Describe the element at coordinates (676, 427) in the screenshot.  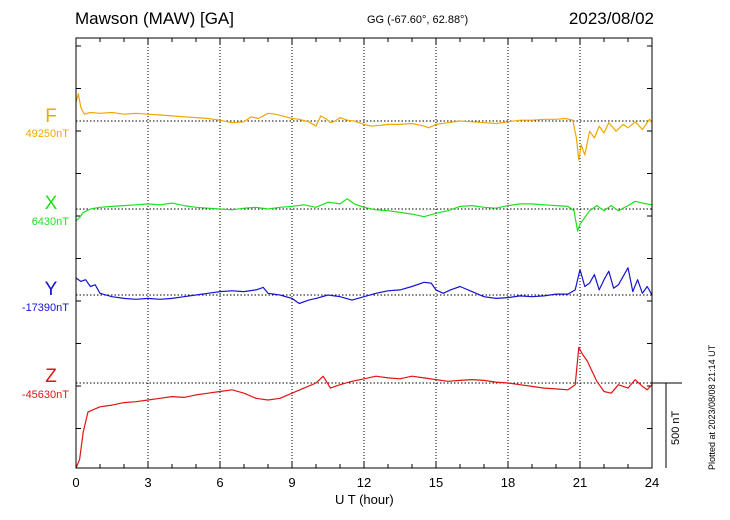
I see `scale-bar-label: 500 nT` at that location.